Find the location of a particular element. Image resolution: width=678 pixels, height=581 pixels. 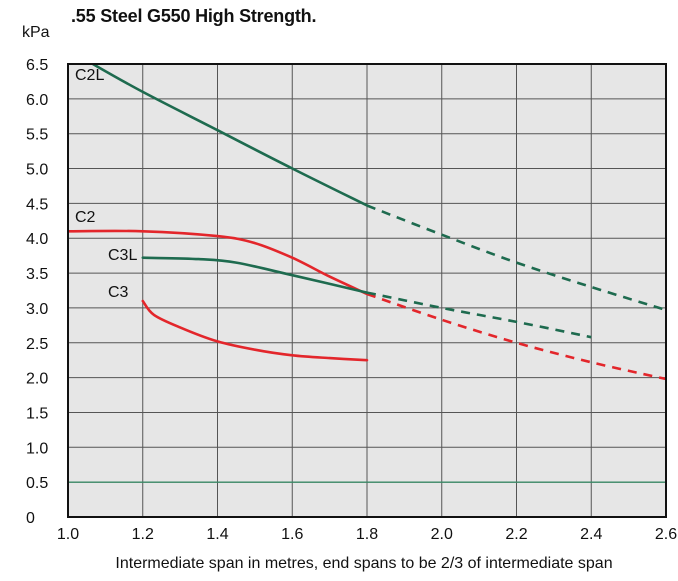

series-line-c3 is located at coordinates (255, 330).